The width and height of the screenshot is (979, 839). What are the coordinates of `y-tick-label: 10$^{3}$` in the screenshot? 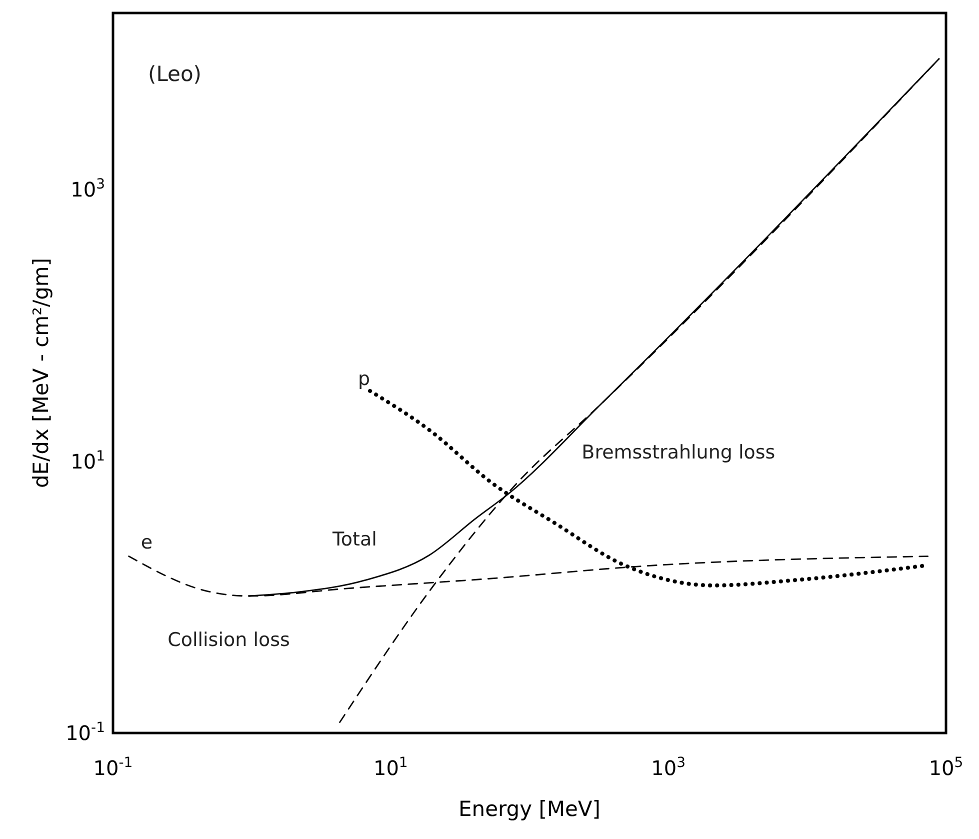 It's located at (87, 189).